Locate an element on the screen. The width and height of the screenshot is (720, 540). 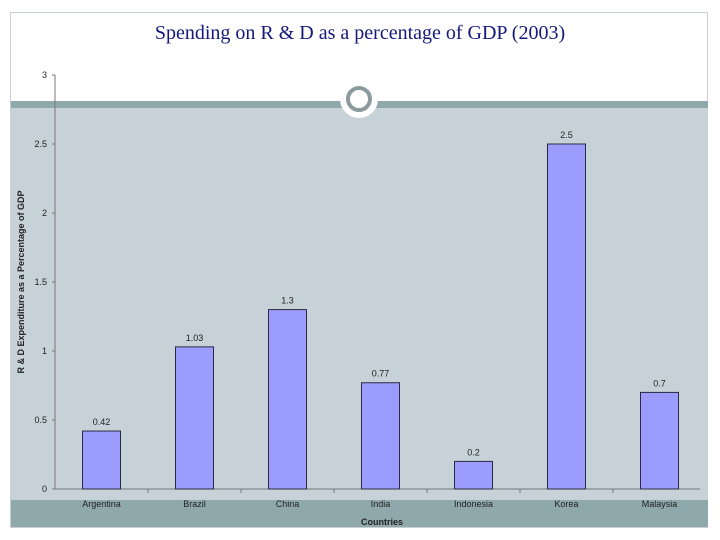
data-label-india: 0.77 is located at coordinates (381, 374).